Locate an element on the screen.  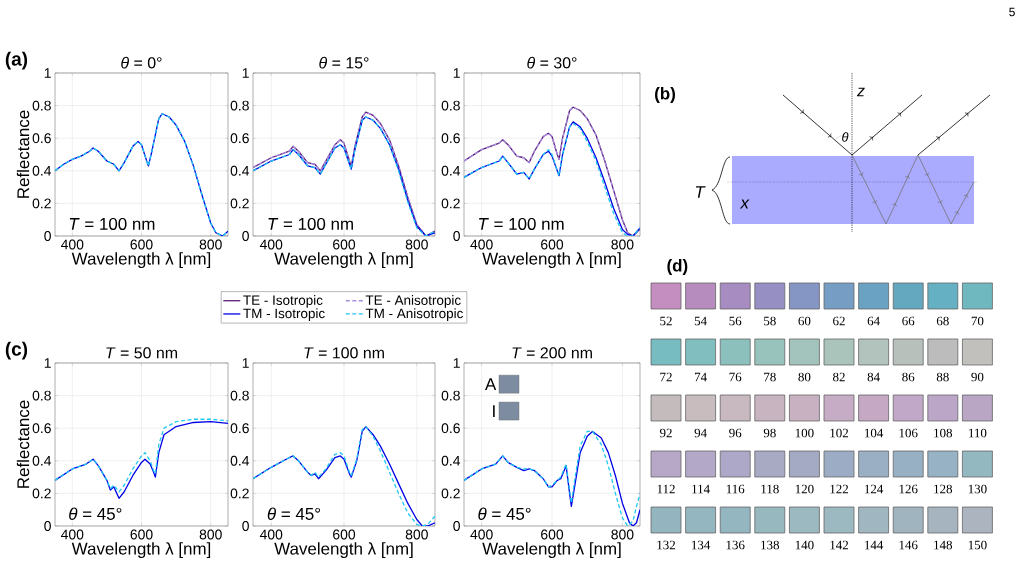
data-label: 134 is located at coordinates (701, 545).